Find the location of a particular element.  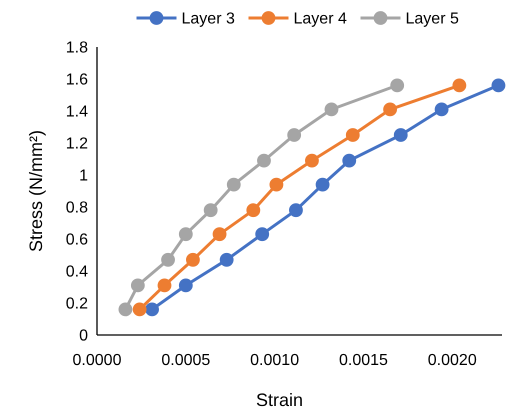

x-axis-title: Strain is located at coordinates (280, 400).